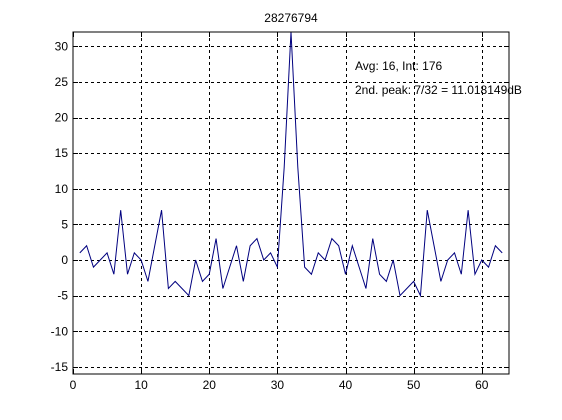 The image size is (562, 420). What do you see at coordinates (482, 385) in the screenshot?
I see `x-tick-label: 60` at bounding box center [482, 385].